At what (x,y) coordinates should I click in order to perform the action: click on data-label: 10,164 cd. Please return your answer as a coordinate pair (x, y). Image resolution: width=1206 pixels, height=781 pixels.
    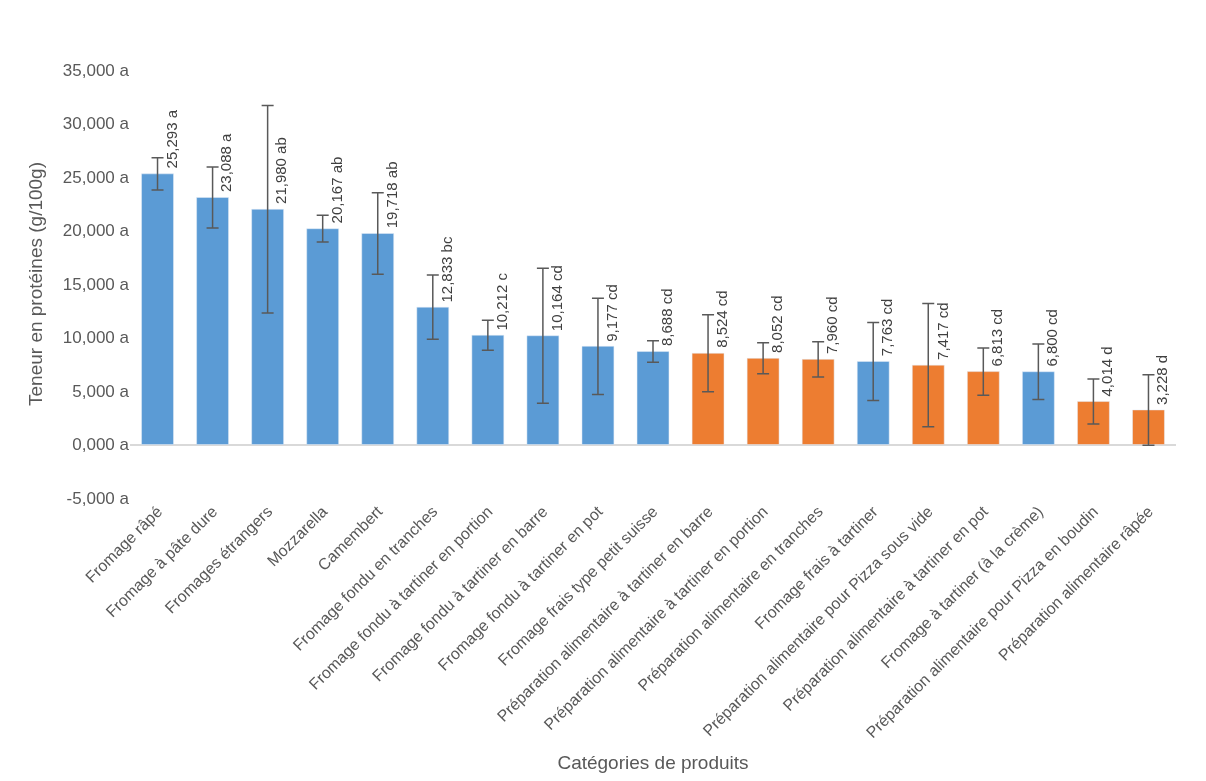
    Looking at the image, I should click on (556, 298).